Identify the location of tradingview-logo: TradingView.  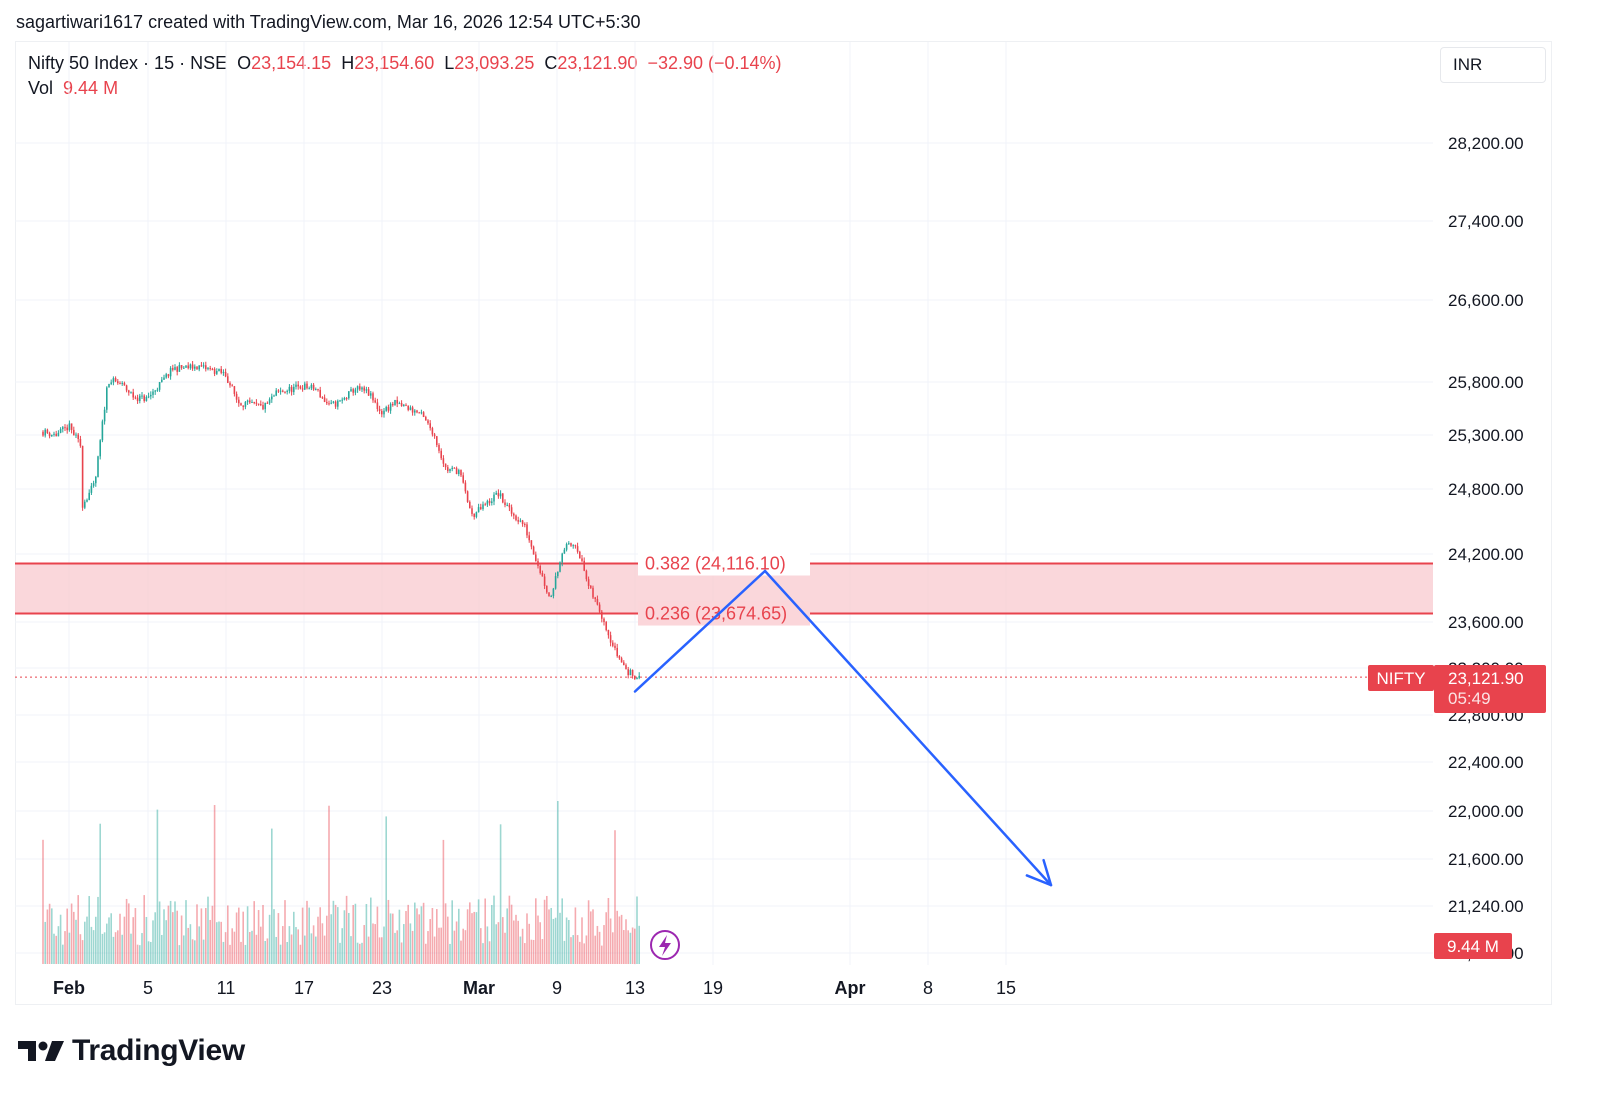
(131, 1051).